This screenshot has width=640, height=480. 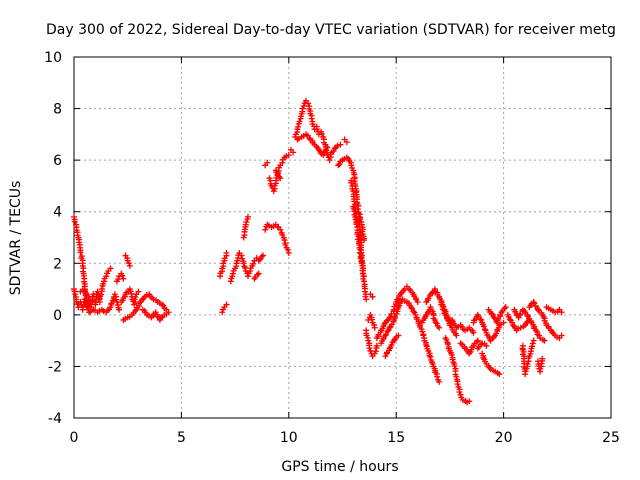 What do you see at coordinates (16, 238) in the screenshot?
I see `y-axis-label: SDTVAR / TECUs` at bounding box center [16, 238].